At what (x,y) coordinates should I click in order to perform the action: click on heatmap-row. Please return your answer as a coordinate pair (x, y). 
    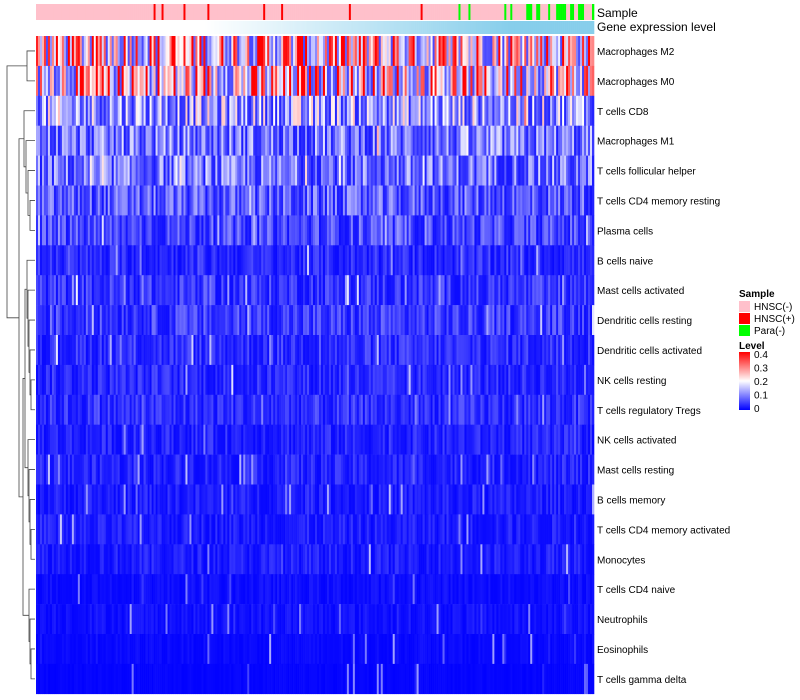
    Looking at the image, I should click on (315, 170).